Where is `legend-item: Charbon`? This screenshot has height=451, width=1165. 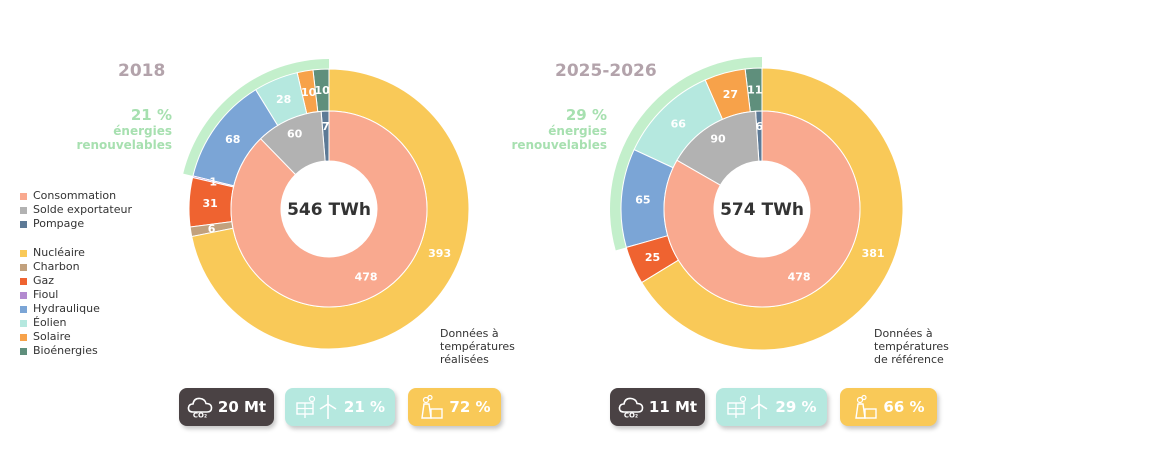
legend-item: Charbon is located at coordinates (60, 267).